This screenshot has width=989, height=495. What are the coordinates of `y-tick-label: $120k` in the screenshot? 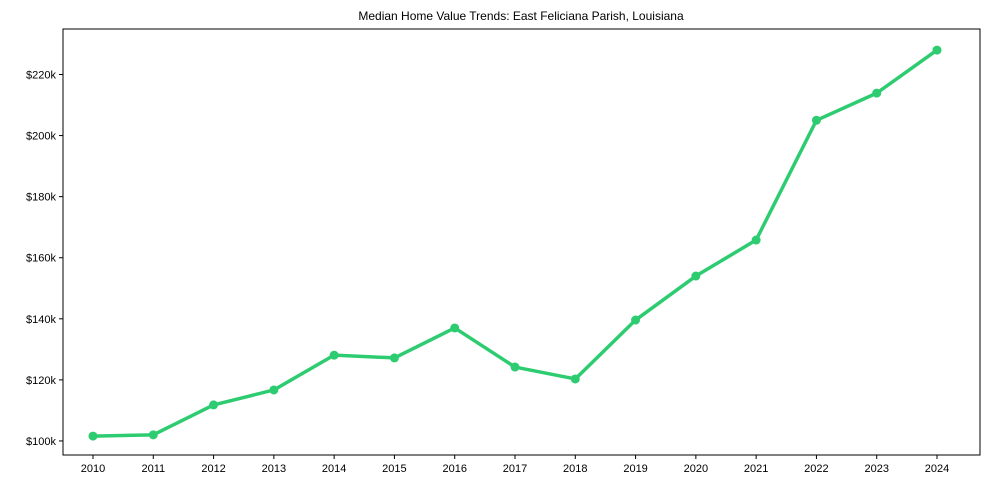 It's located at (41, 381).